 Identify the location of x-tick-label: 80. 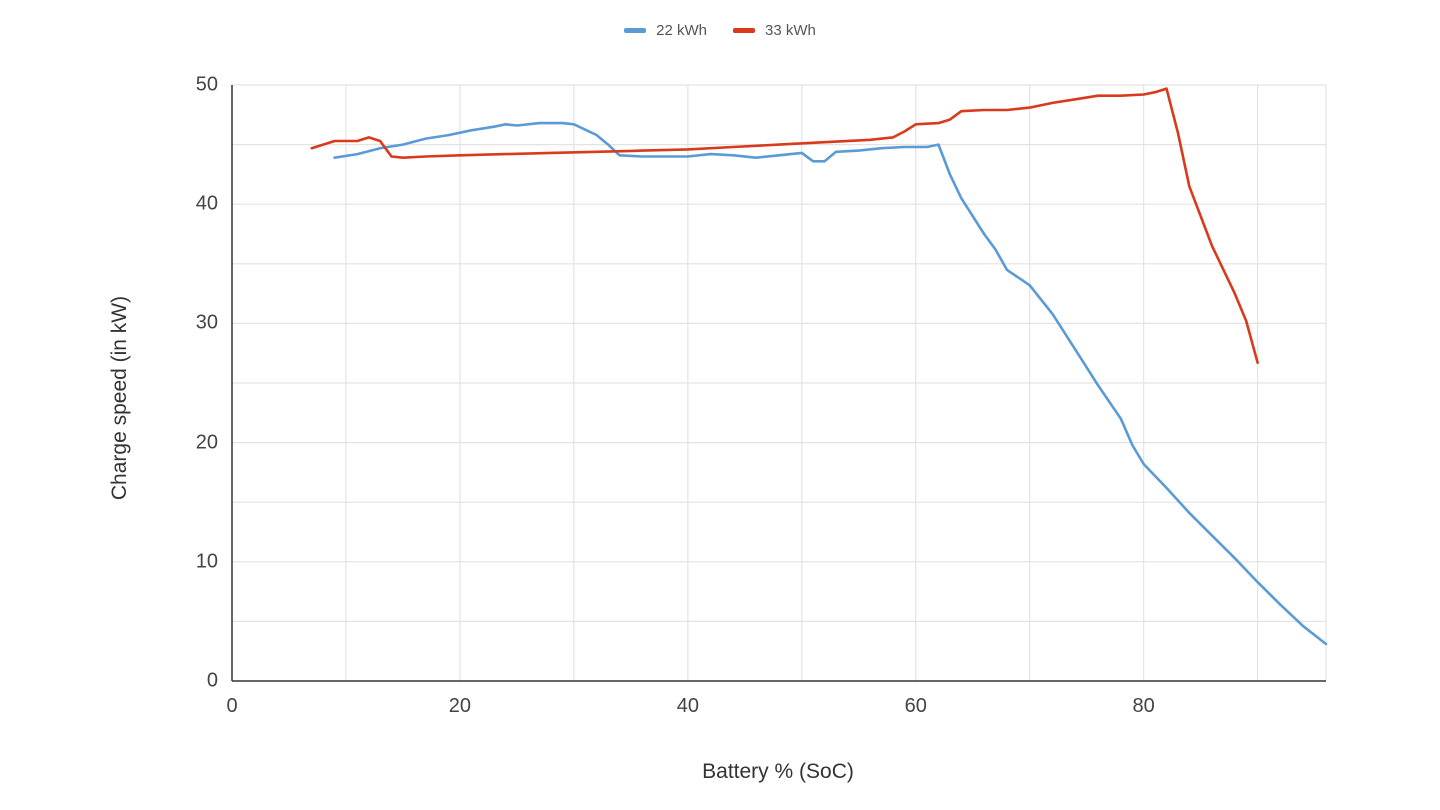
(1143, 706).